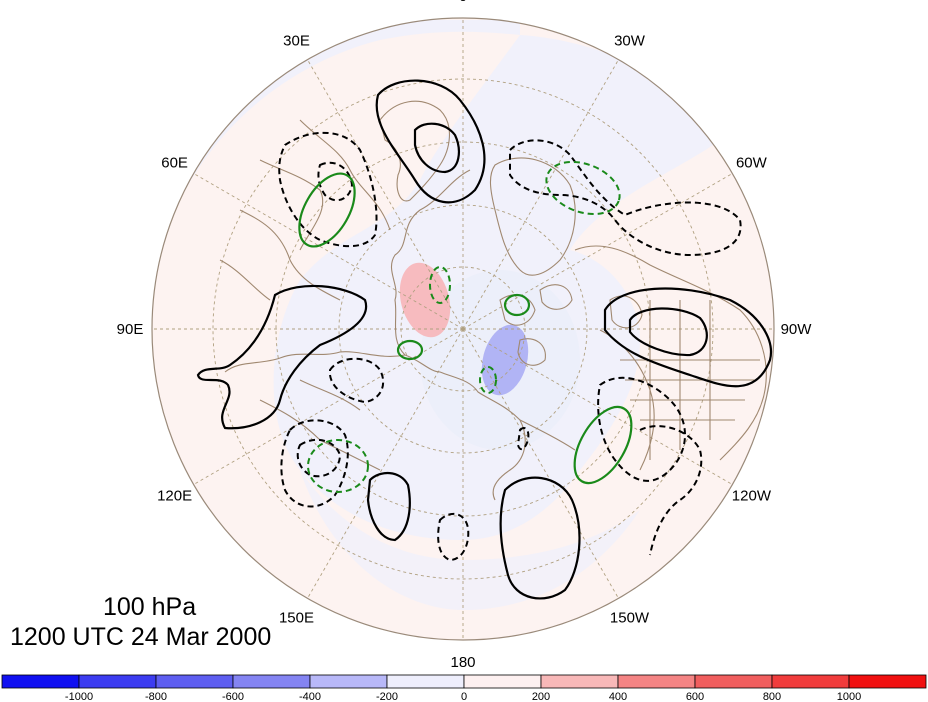 Image resolution: width=928 pixels, height=702 pixels. I want to click on colorbar-tick-label: -800, so click(156, 696).